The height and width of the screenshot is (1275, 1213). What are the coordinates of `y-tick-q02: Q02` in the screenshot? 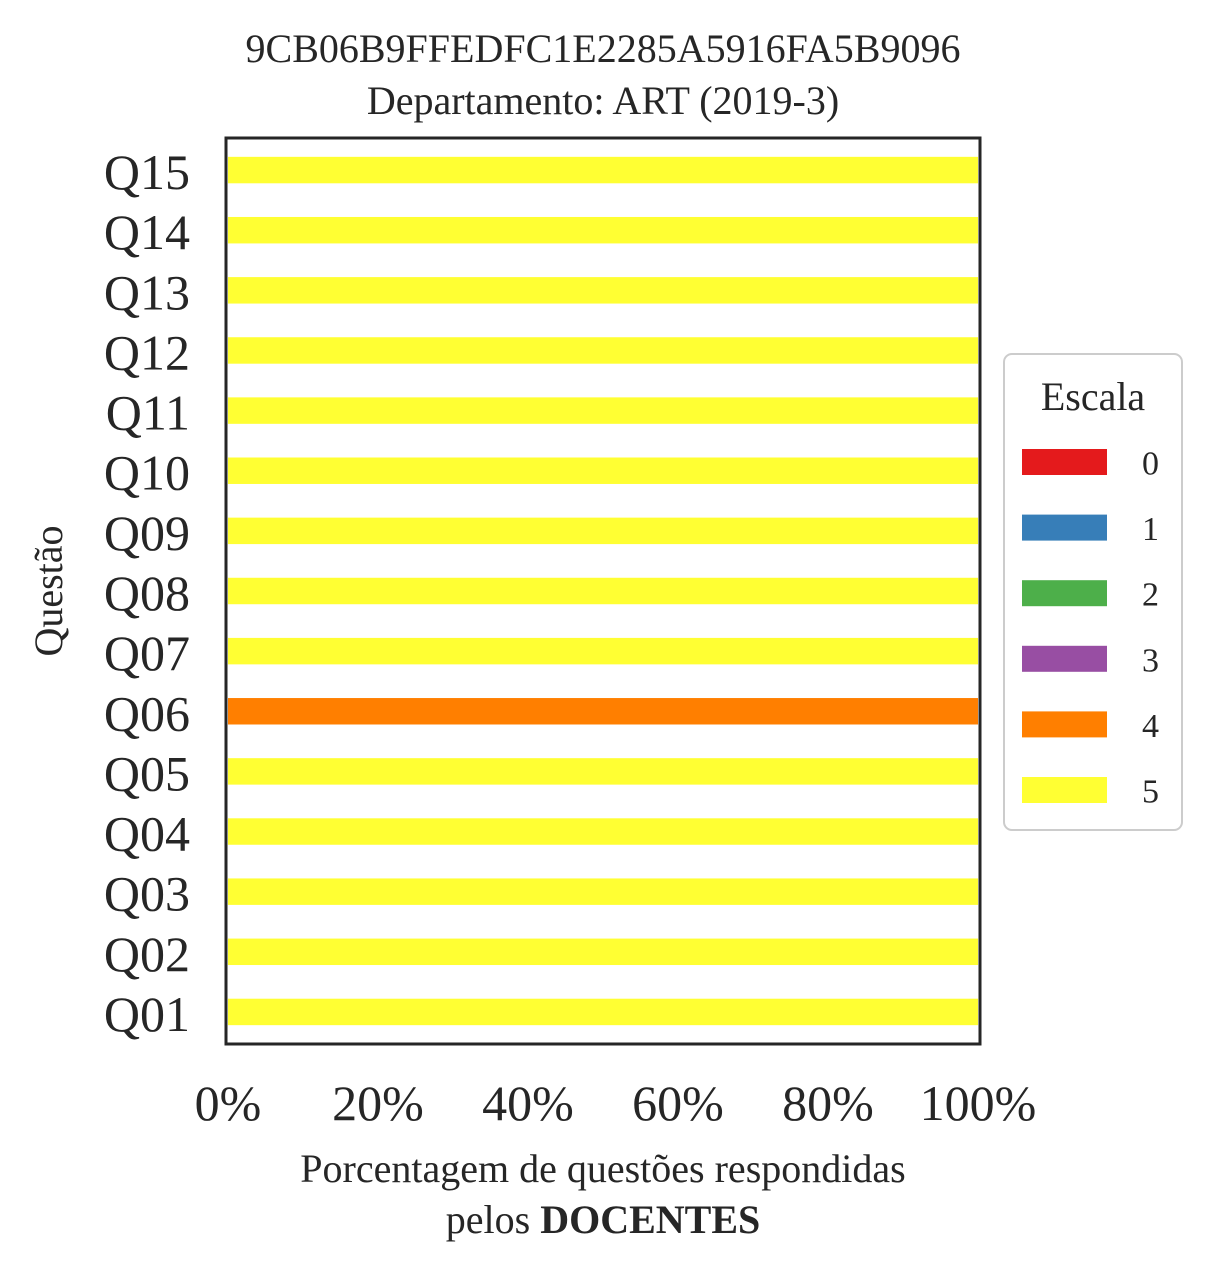 It's located at (147, 954).